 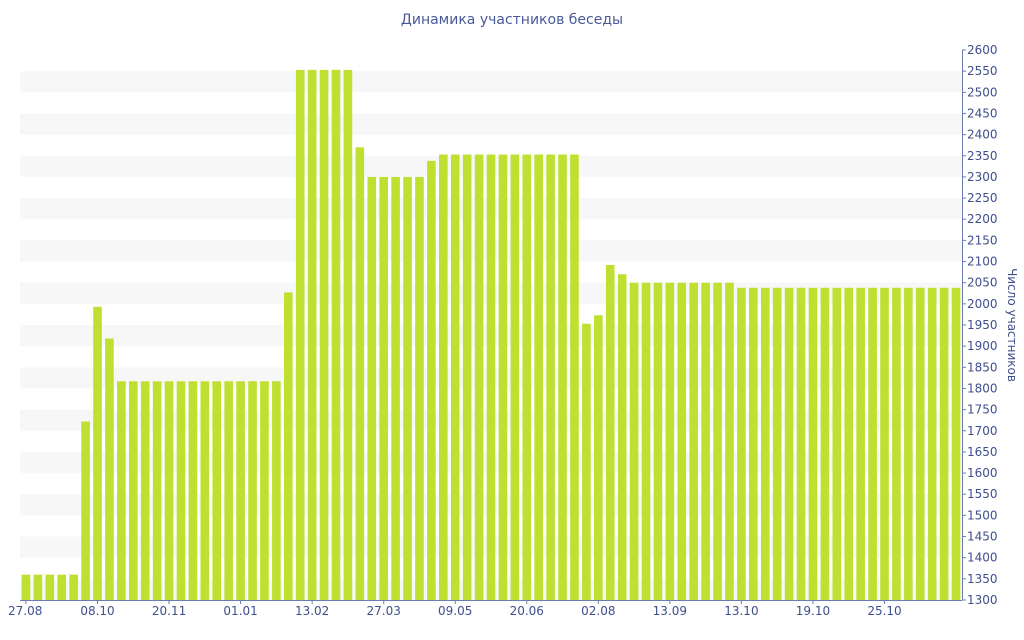 I want to click on x-tick-label: 09.05, so click(x=455, y=611).